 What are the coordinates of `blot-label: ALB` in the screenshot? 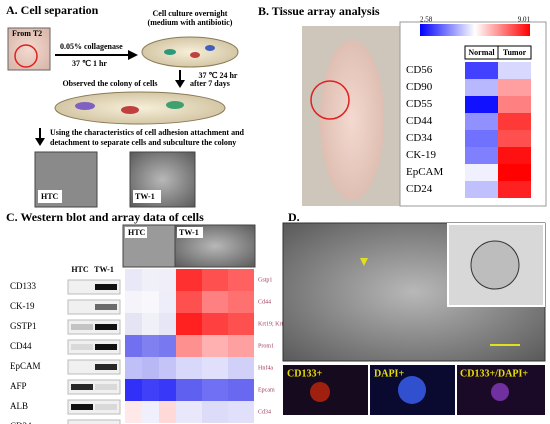 It's located at (19, 406).